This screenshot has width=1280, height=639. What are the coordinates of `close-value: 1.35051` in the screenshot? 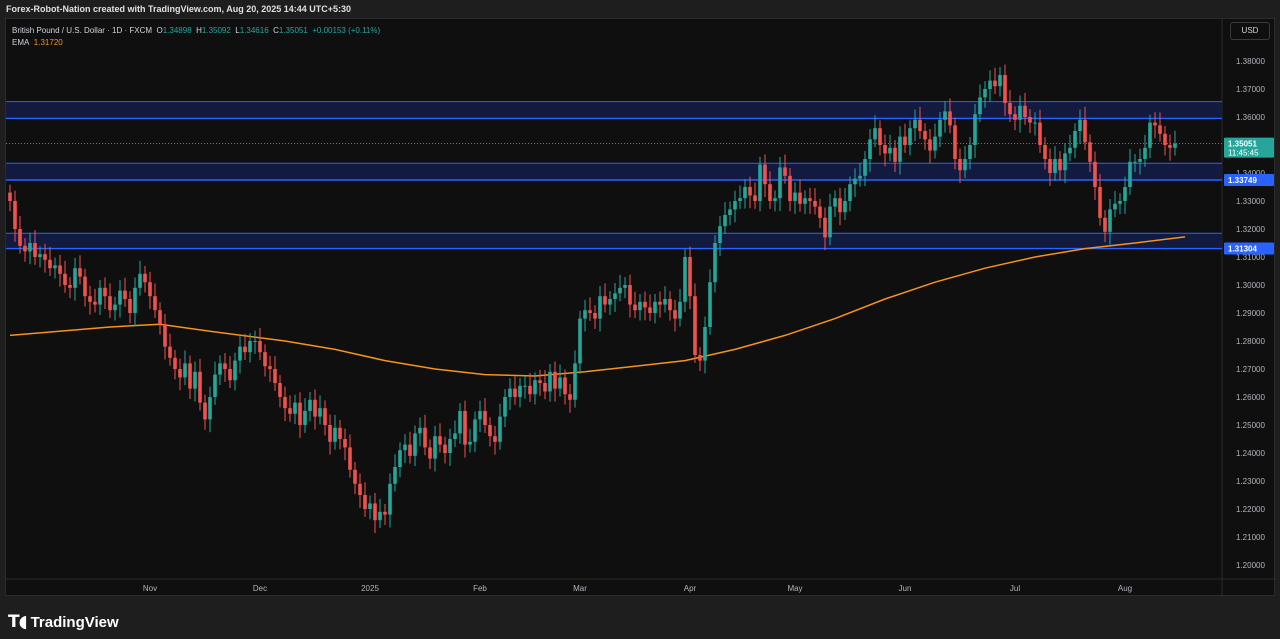 It's located at (293, 30).